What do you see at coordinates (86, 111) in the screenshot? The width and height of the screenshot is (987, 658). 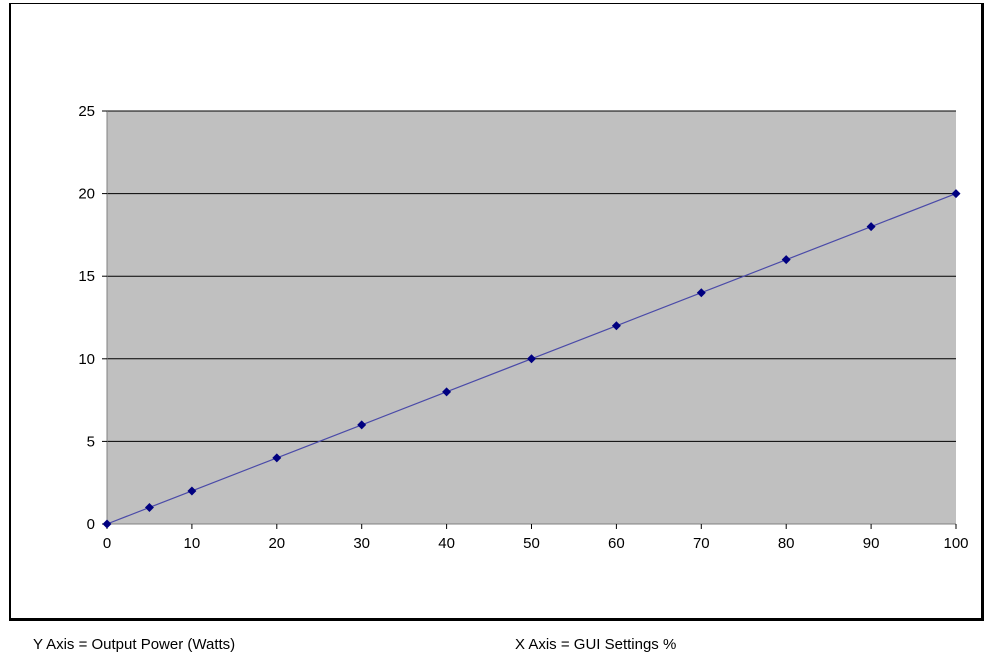 I see `y-tick-label-25: 25` at bounding box center [86, 111].